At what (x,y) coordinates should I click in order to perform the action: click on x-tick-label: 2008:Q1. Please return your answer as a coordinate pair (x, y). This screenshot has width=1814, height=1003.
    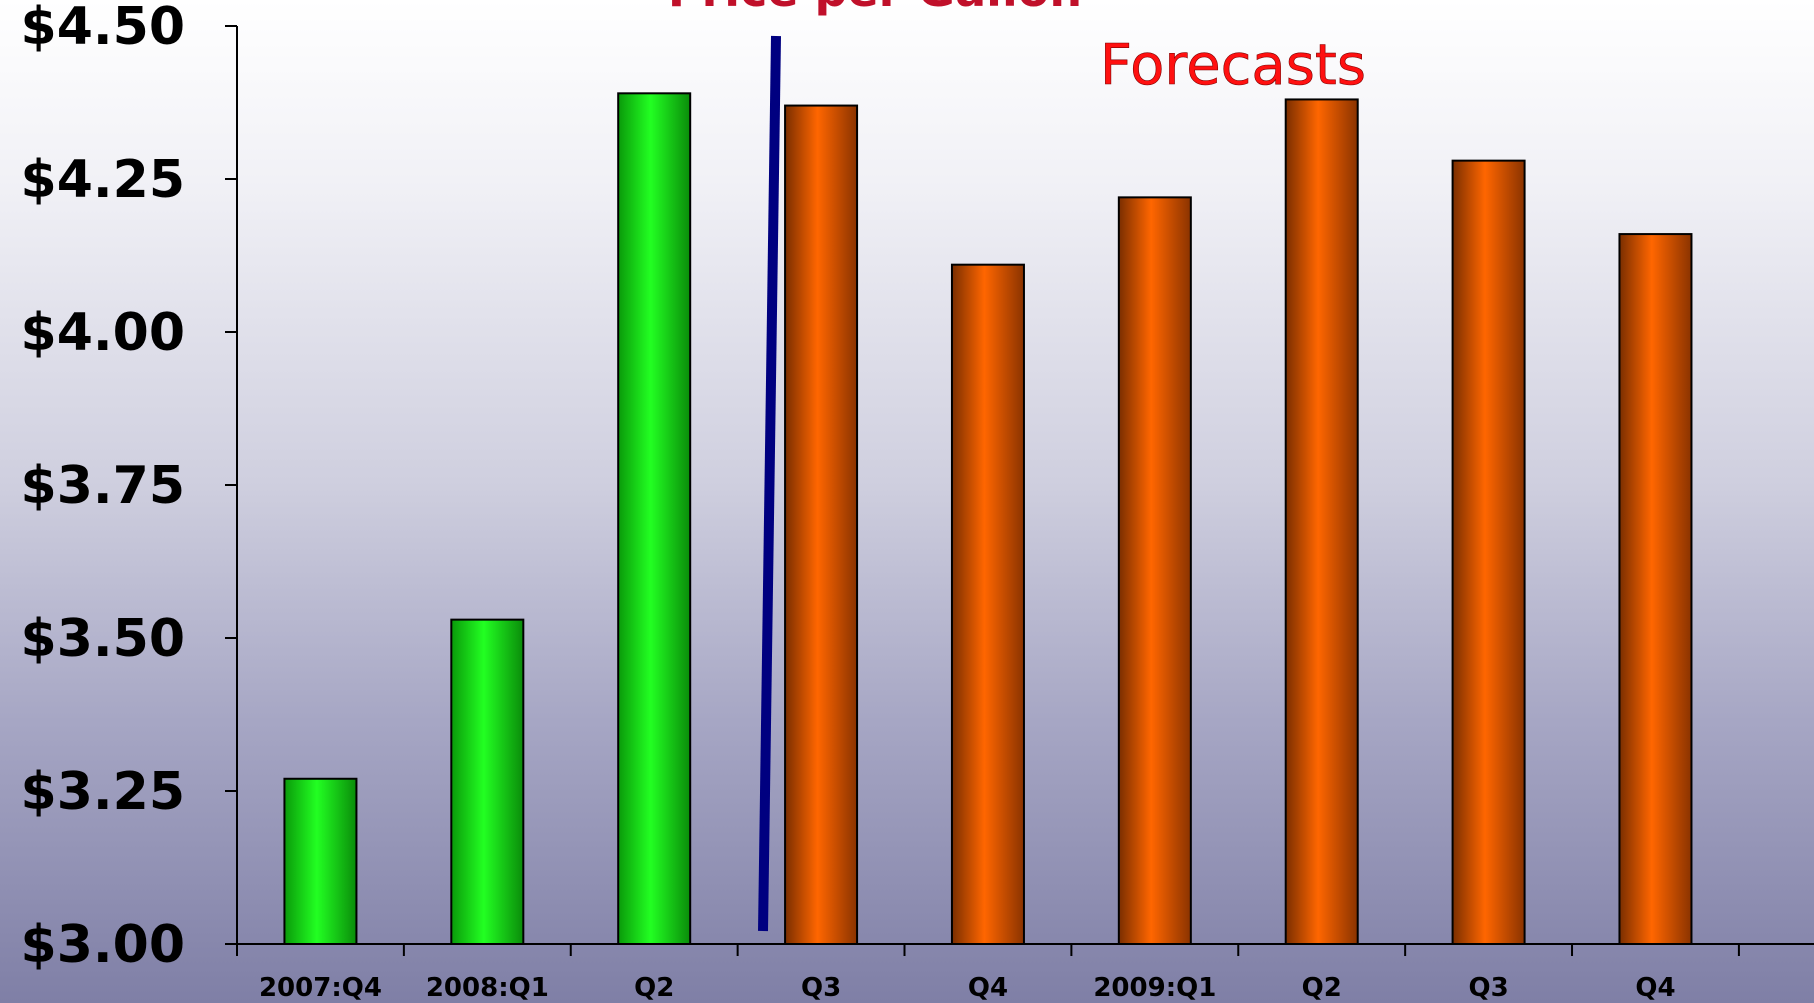
    Looking at the image, I should click on (487, 988).